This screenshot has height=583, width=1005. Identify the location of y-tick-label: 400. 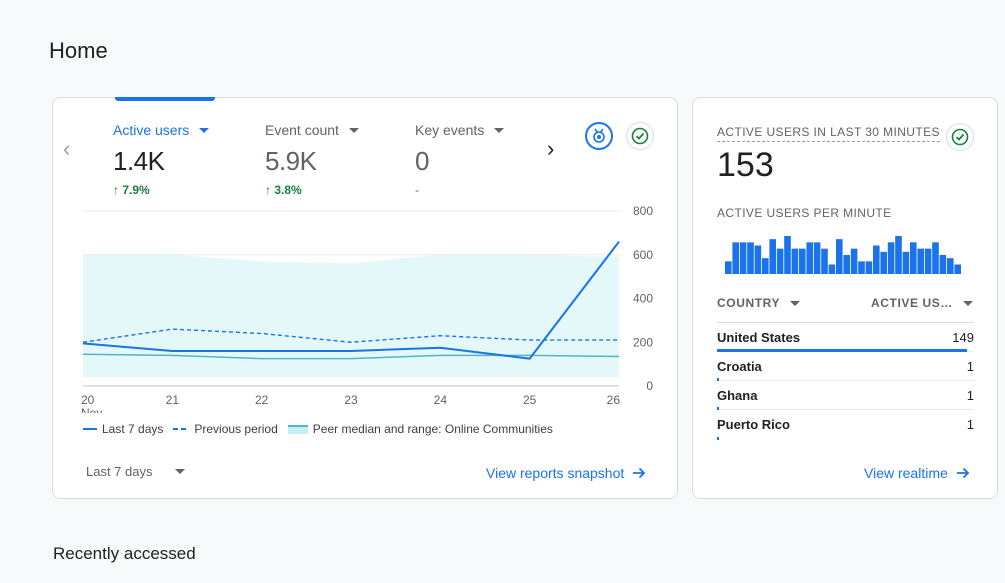
(643, 299).